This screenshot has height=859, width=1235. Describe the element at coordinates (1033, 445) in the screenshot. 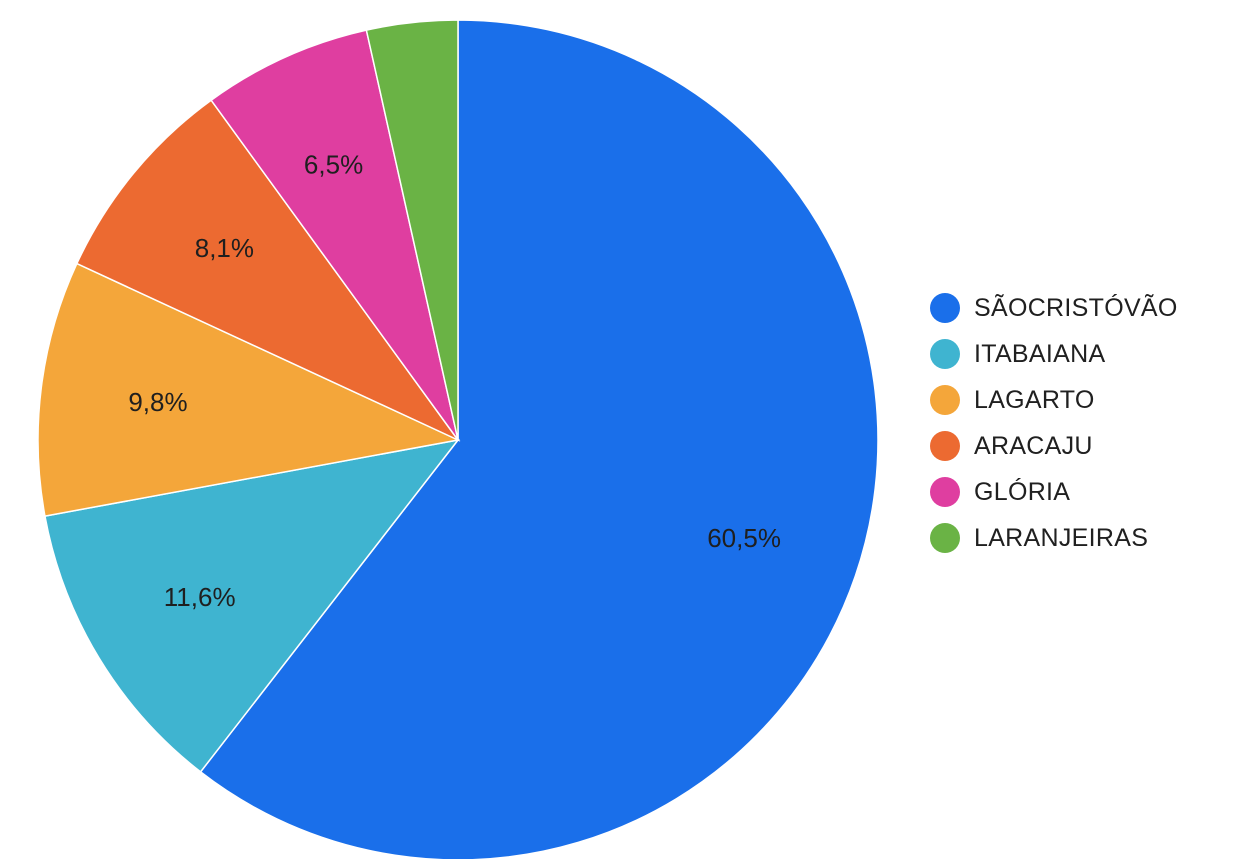

I see `legend-label: ARACAJU` at that location.